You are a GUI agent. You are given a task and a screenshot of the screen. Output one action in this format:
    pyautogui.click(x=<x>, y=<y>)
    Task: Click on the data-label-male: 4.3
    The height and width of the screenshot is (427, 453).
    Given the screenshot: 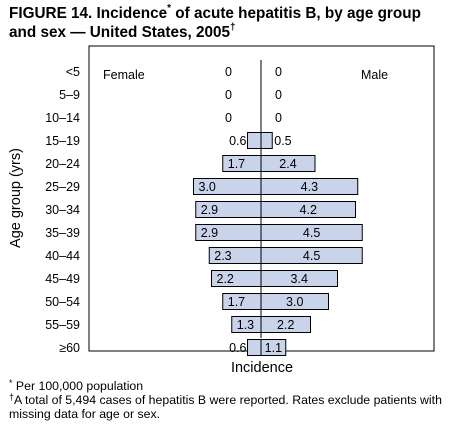 What is the action you would take?
    pyautogui.click(x=309, y=187)
    